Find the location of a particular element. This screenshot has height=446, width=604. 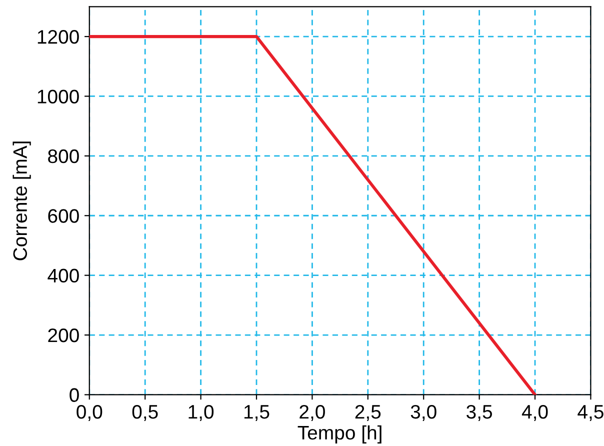

x-tick-label: 0,5 is located at coordinates (145, 413).